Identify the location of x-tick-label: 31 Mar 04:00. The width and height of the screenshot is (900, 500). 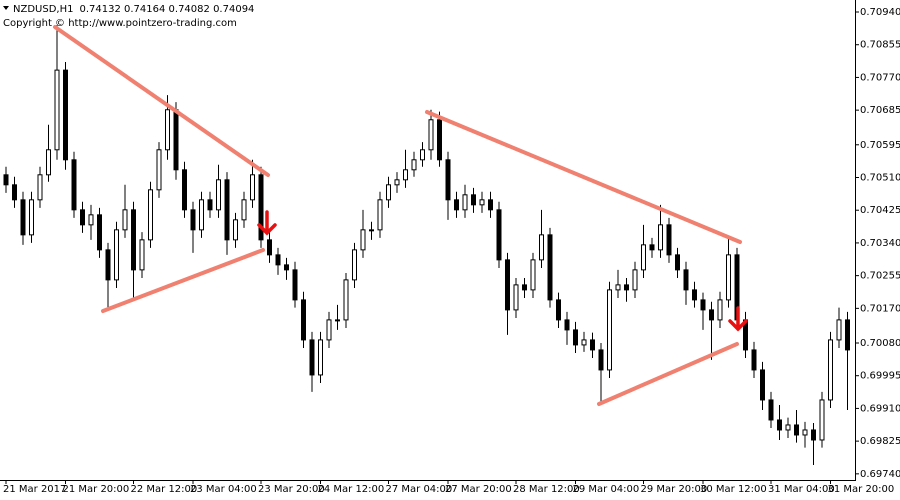
(801, 489).